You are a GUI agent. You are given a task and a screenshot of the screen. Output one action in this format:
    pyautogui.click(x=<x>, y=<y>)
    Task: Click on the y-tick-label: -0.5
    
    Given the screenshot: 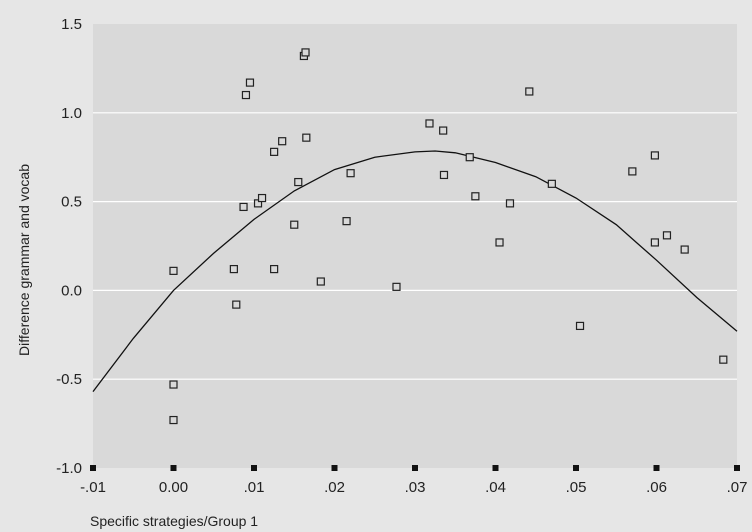 What is the action you would take?
    pyautogui.click(x=69, y=379)
    